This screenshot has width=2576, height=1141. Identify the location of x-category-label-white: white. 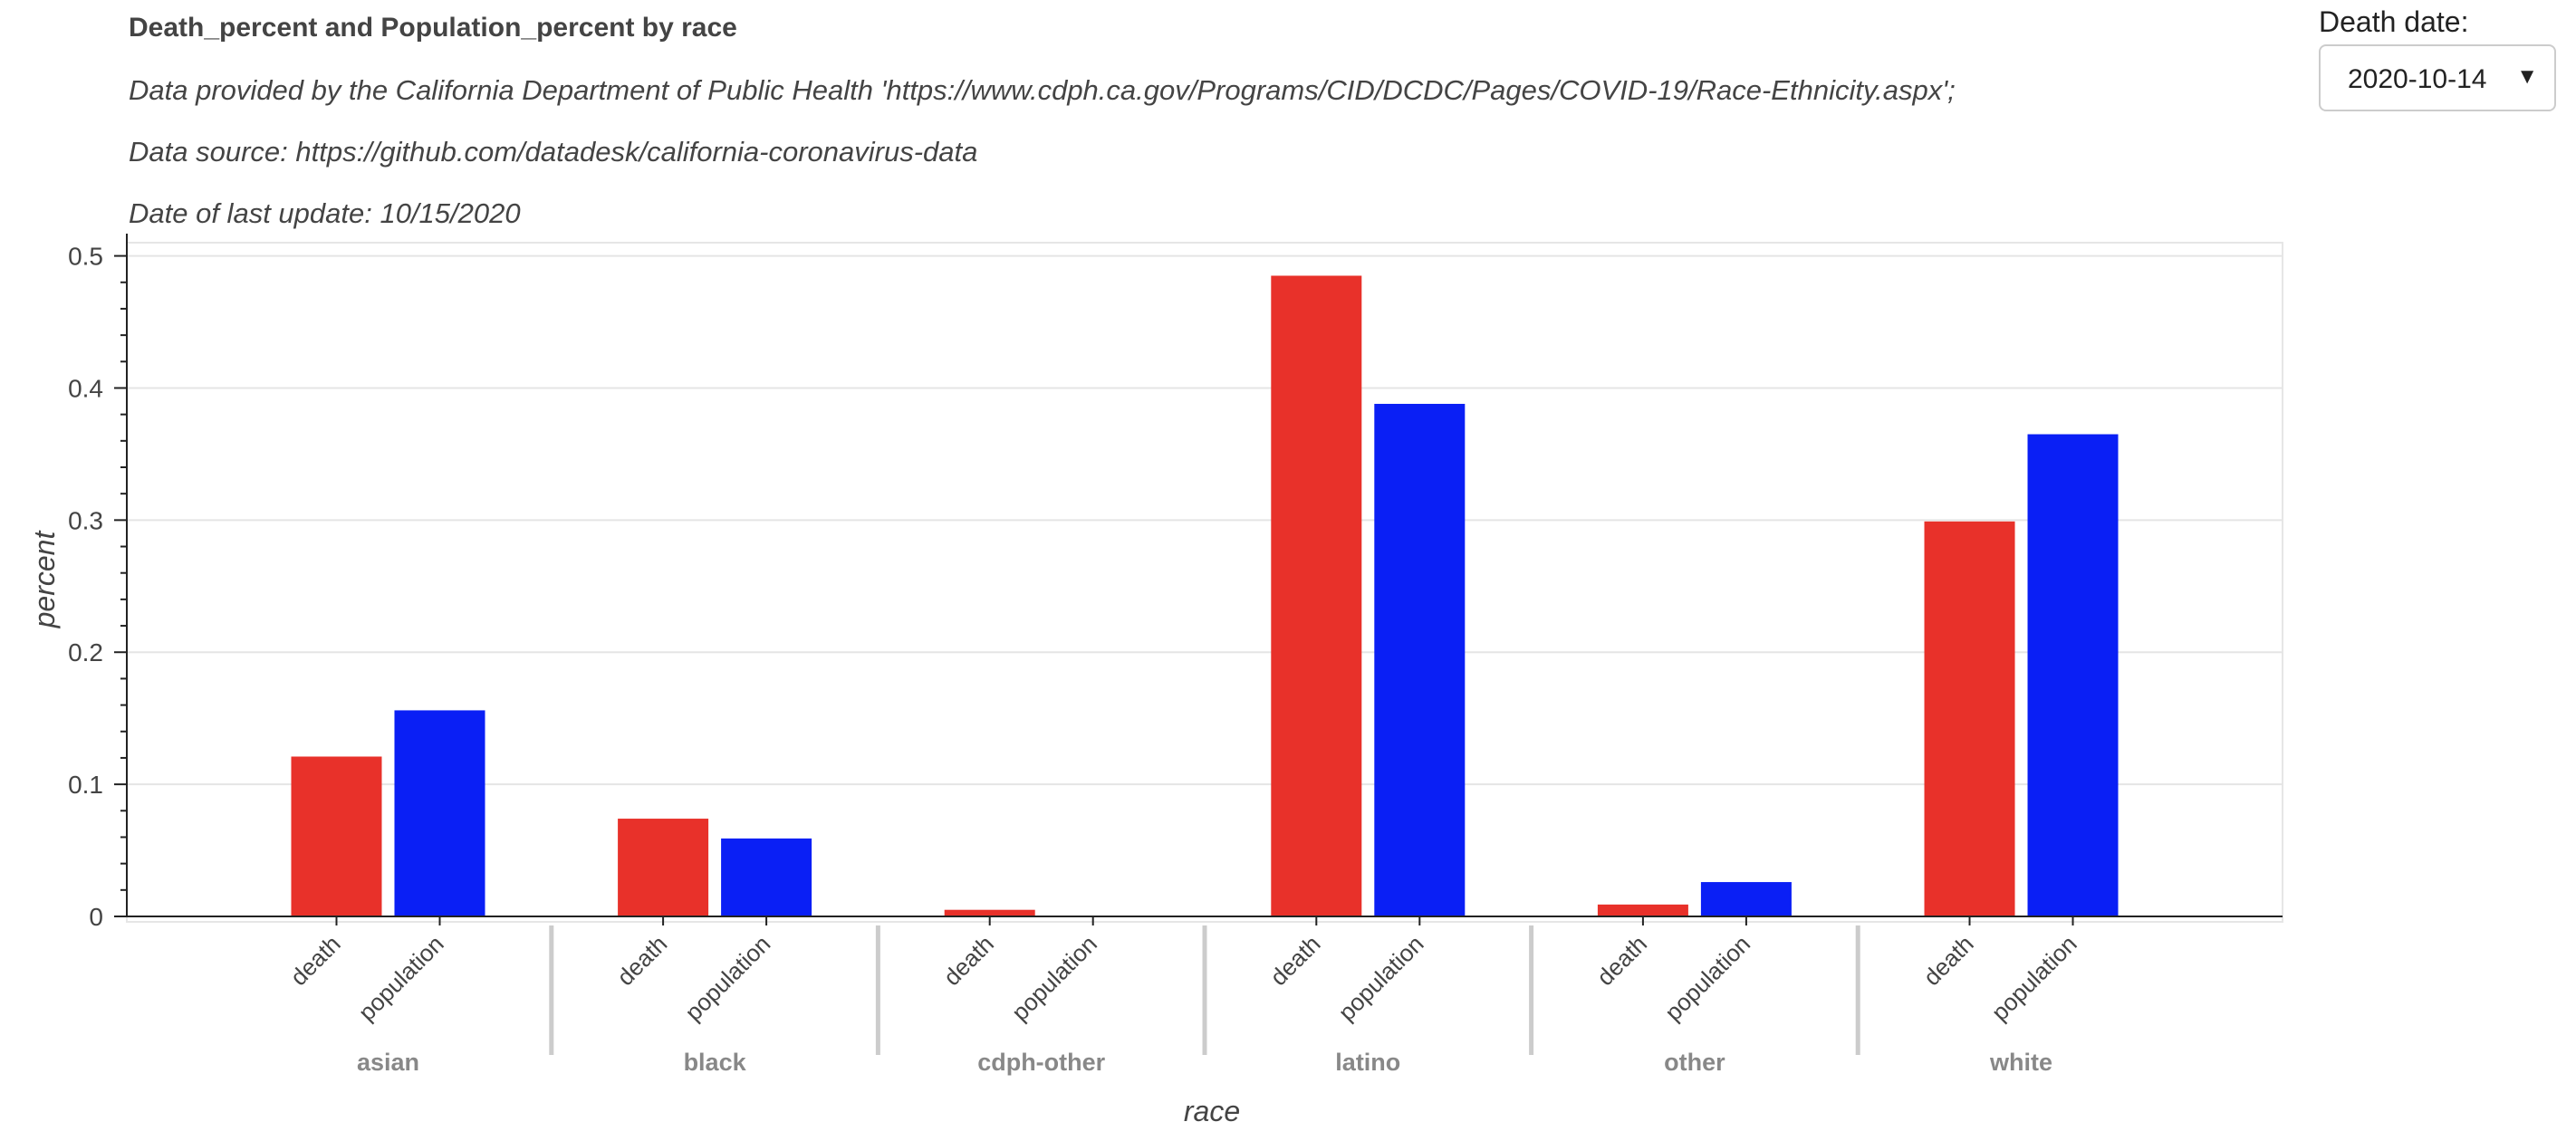
(2020, 1063).